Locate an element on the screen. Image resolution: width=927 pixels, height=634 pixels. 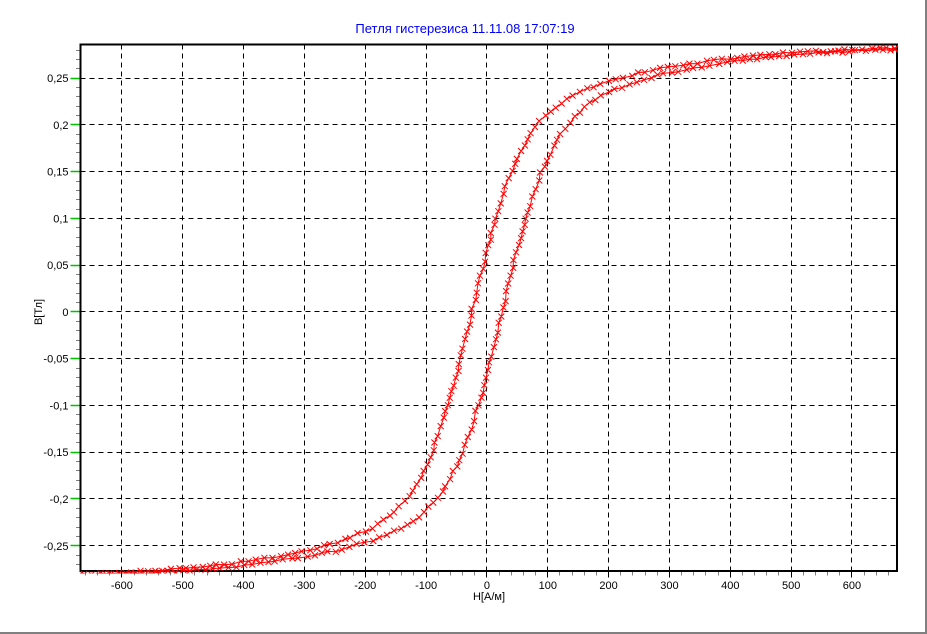
x-tick-label: 0 is located at coordinates (487, 586).